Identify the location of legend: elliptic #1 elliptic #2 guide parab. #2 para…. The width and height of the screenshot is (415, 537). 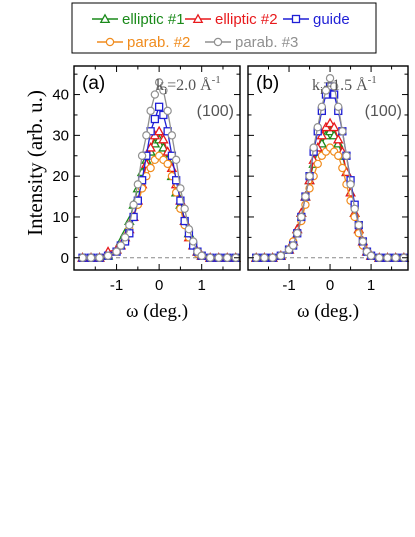
(224, 28).